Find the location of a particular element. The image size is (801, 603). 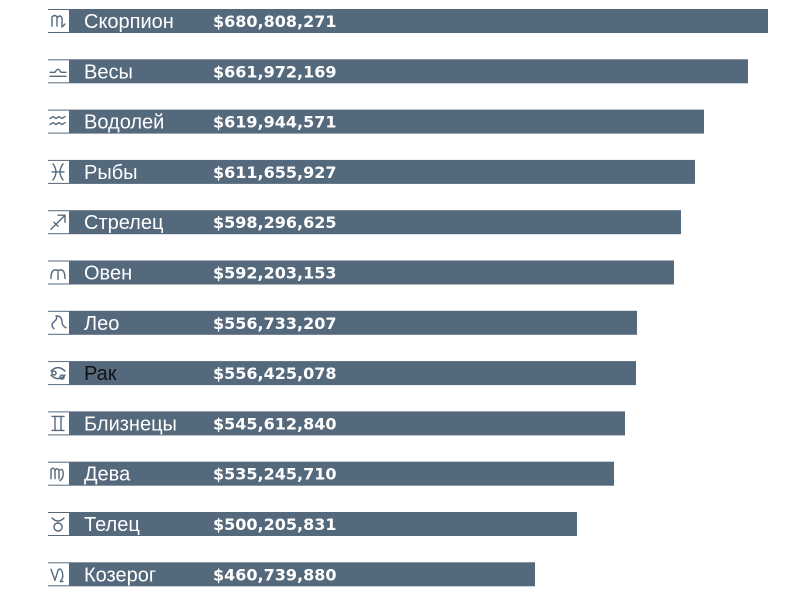

aries-icon is located at coordinates (58, 272).